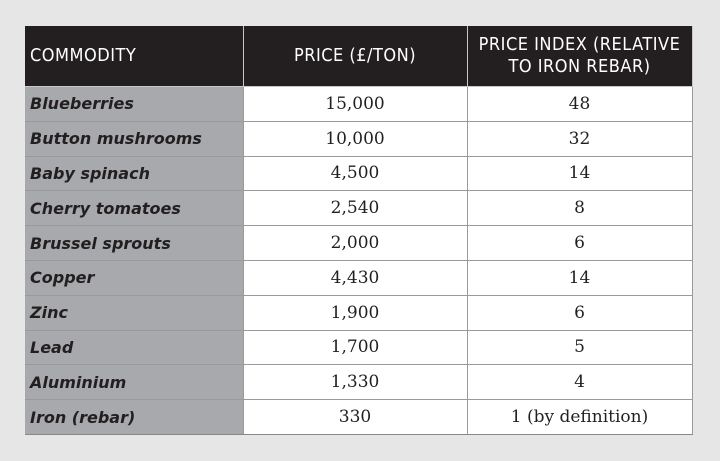  I want to click on commodity-cell: Lead, so click(134, 347).